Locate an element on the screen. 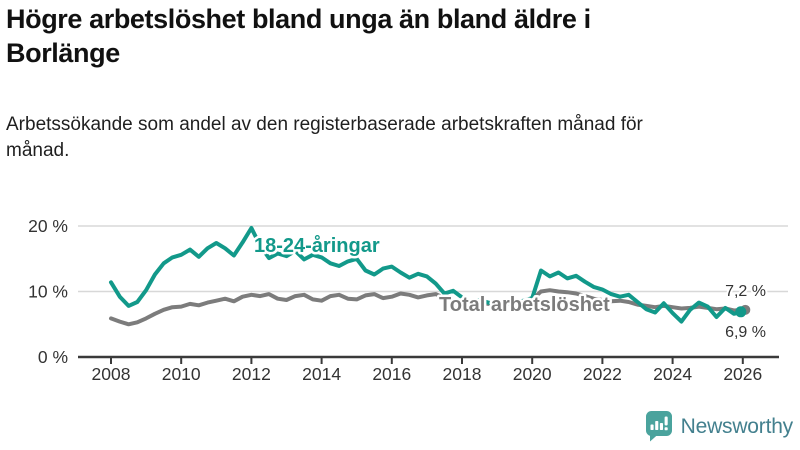 The height and width of the screenshot is (450, 800). newsworthy-brand: Newsworthy is located at coordinates (719, 426).